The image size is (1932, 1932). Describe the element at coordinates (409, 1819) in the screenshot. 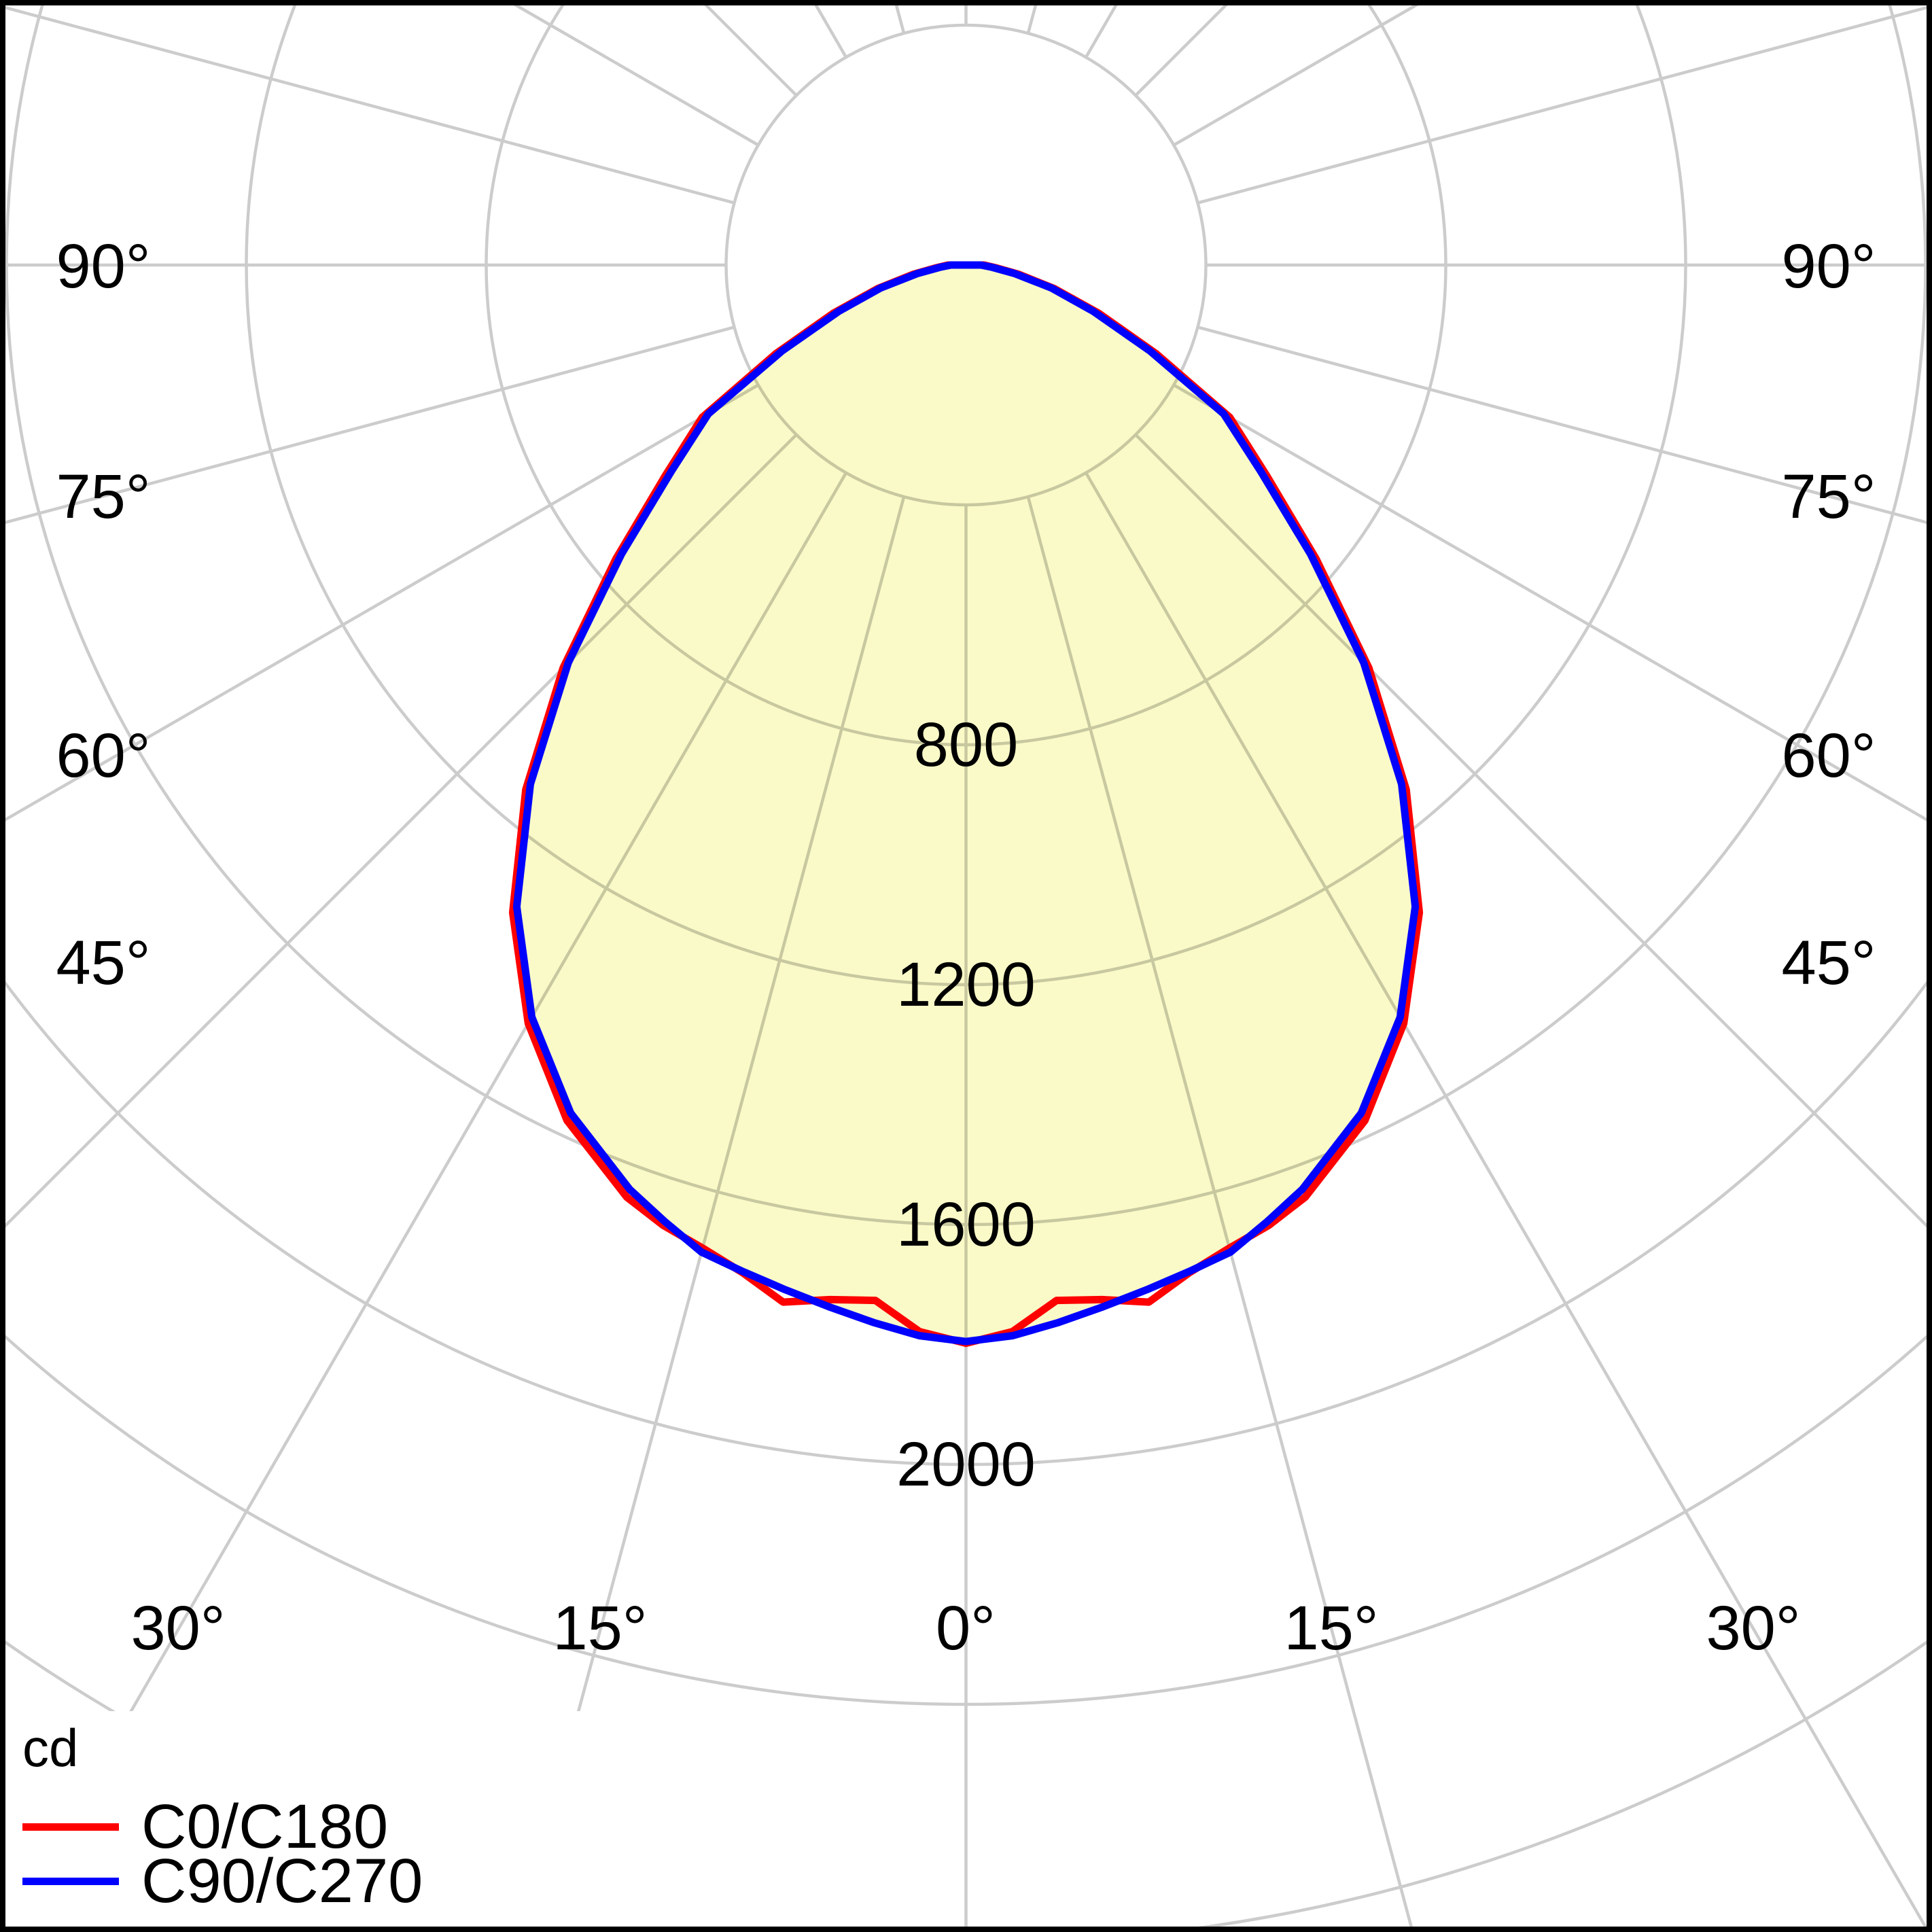

I see `legend-background` at that location.